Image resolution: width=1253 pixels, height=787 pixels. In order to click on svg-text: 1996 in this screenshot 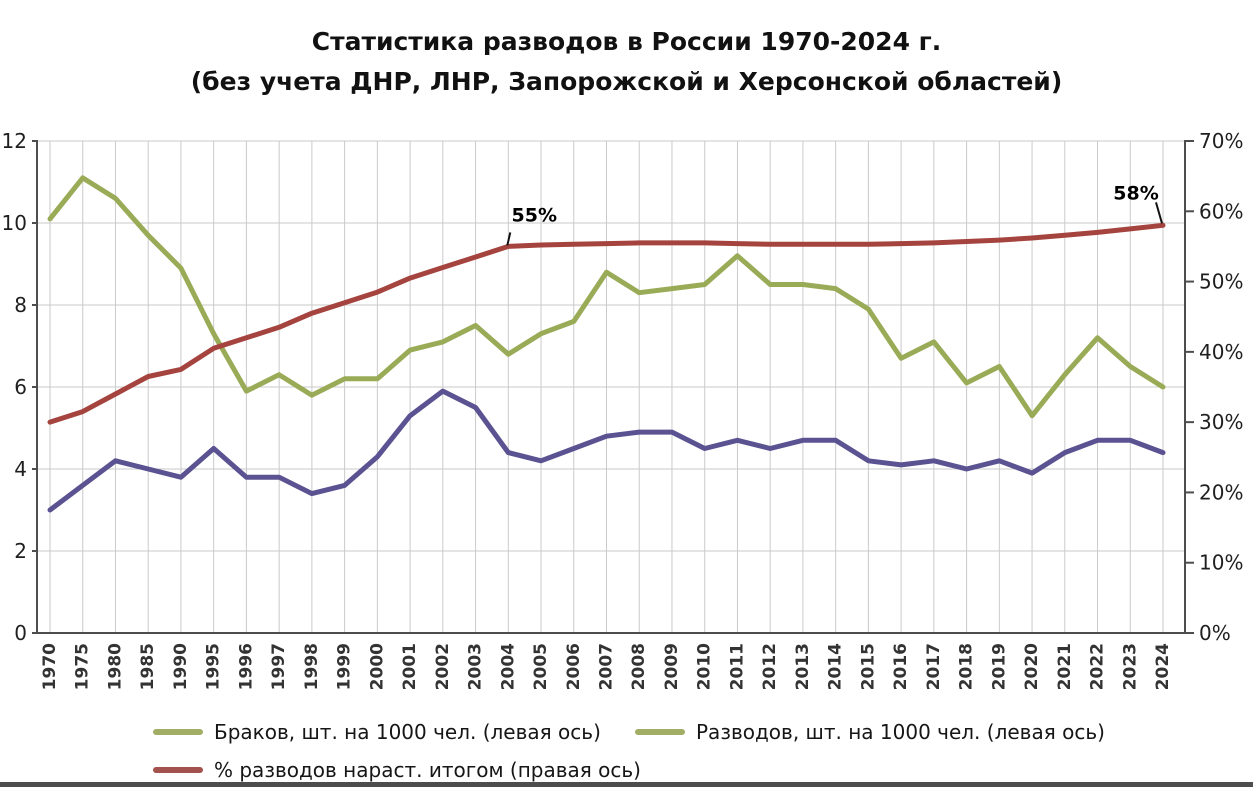, I will do `click(246, 666)`.